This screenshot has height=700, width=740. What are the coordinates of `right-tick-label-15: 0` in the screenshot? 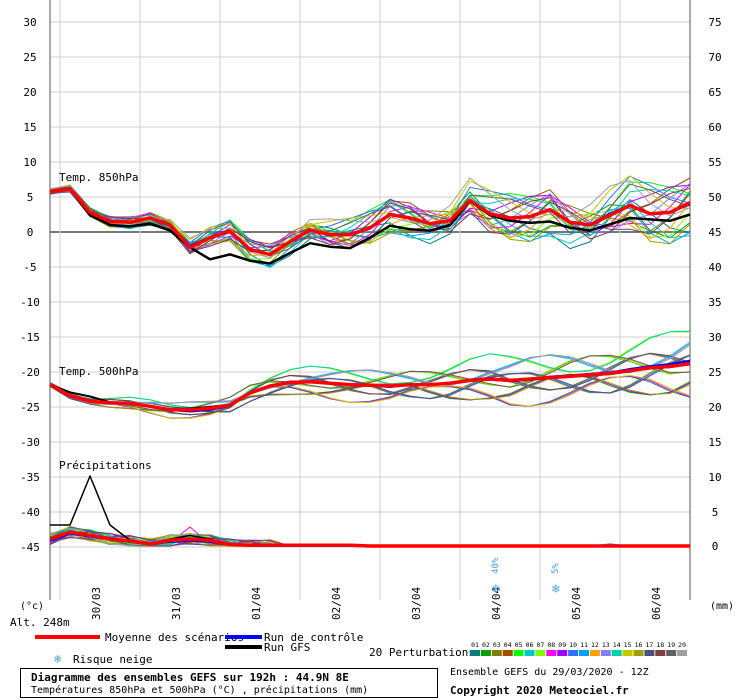 It's located at (715, 546).